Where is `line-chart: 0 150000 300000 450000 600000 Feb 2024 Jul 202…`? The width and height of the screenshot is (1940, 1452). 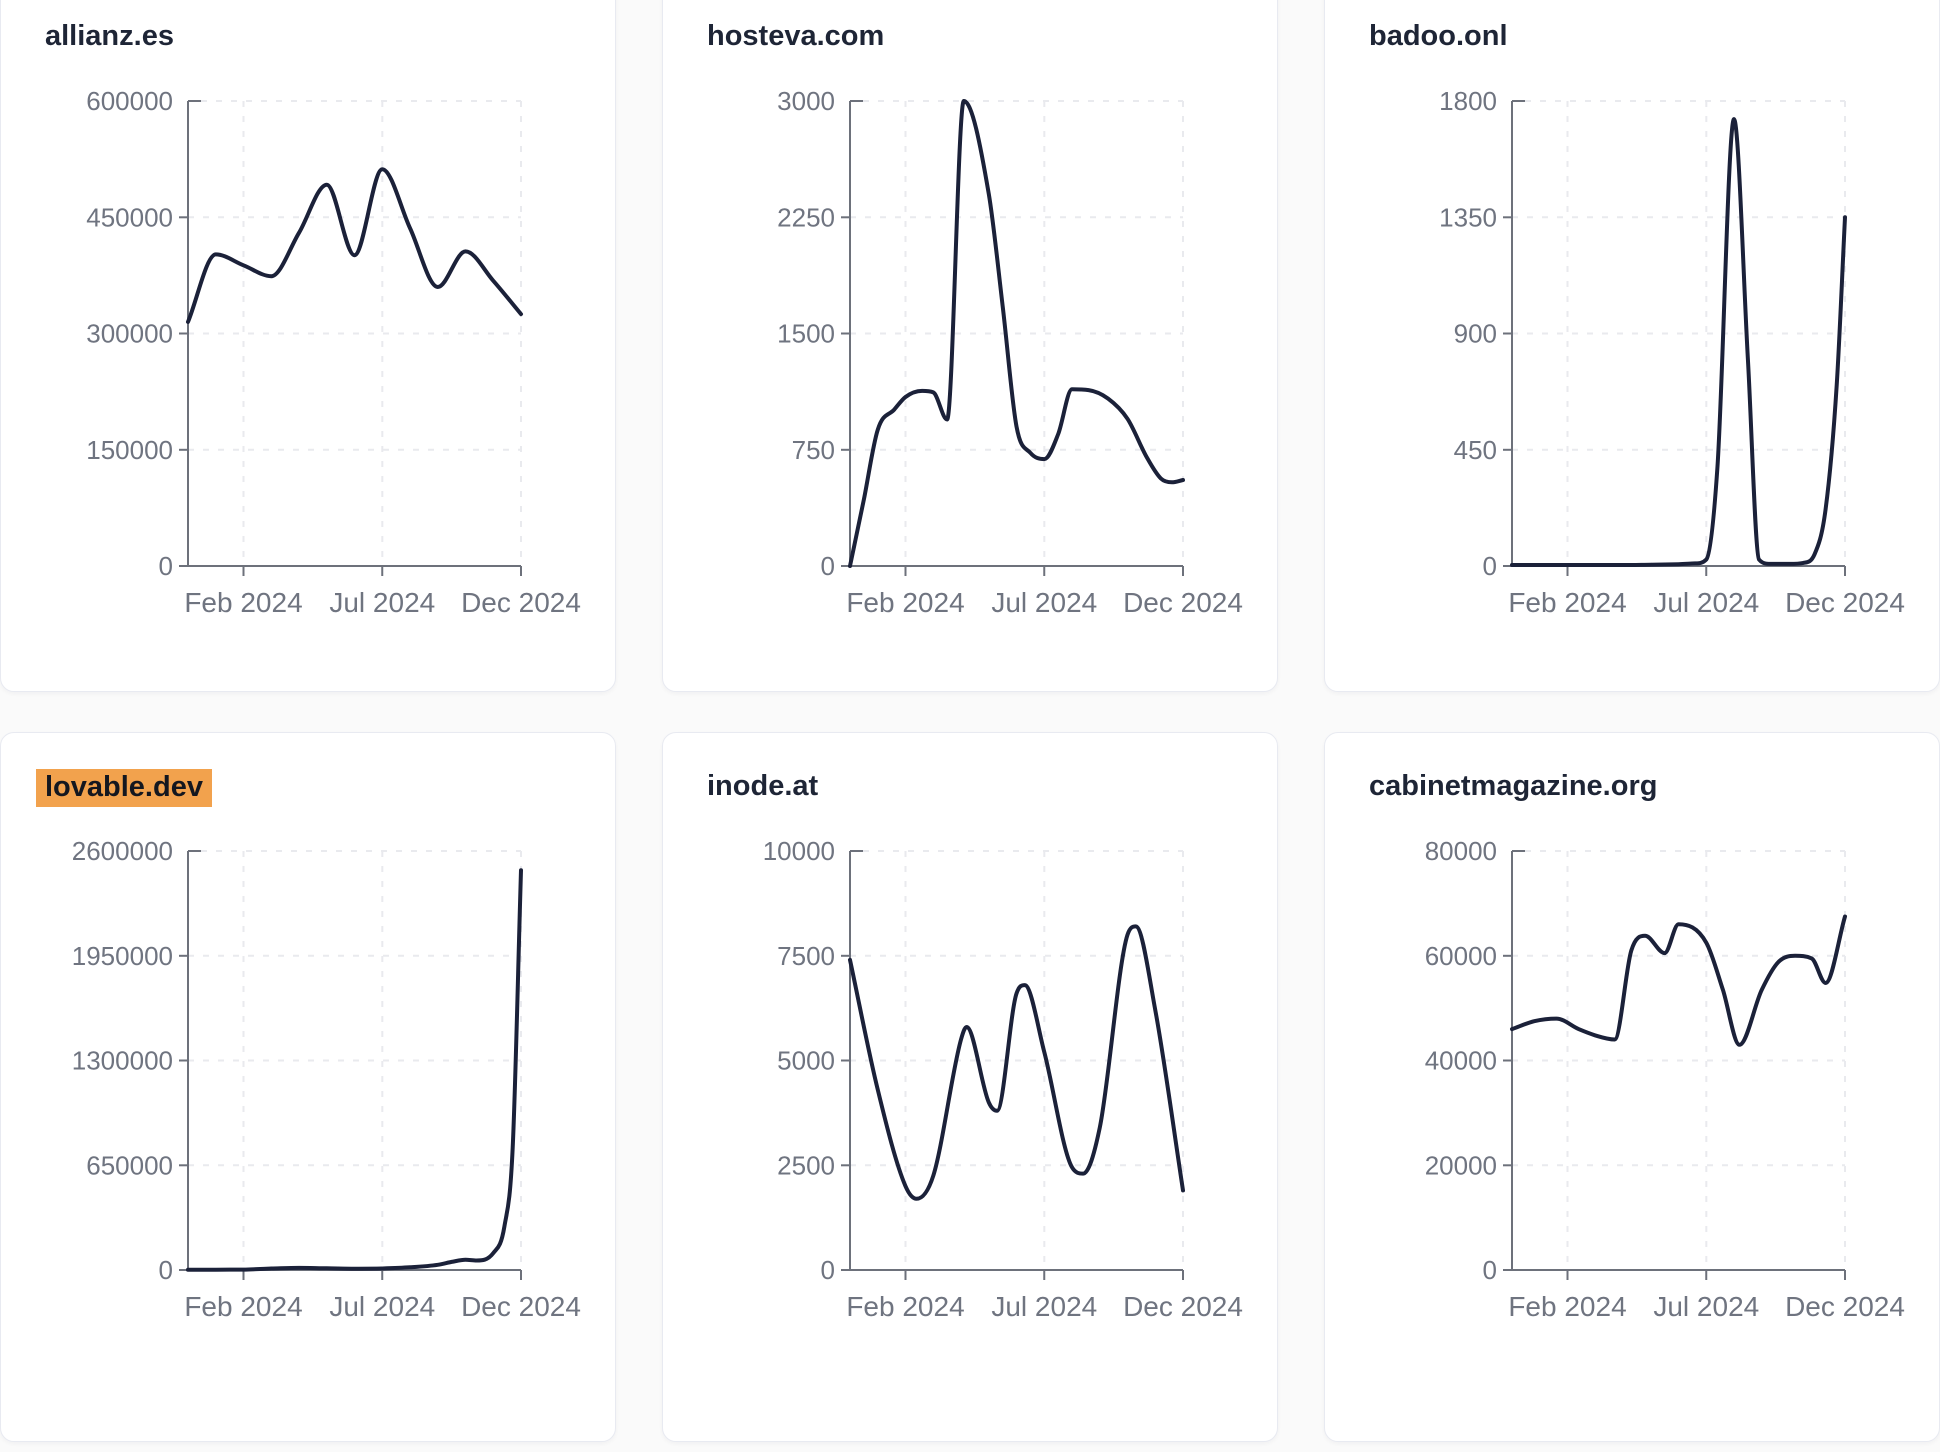
line-chart: 0 150000 300000 450000 600000 Feb 2024 Jul 202… is located at coordinates (333, 352).